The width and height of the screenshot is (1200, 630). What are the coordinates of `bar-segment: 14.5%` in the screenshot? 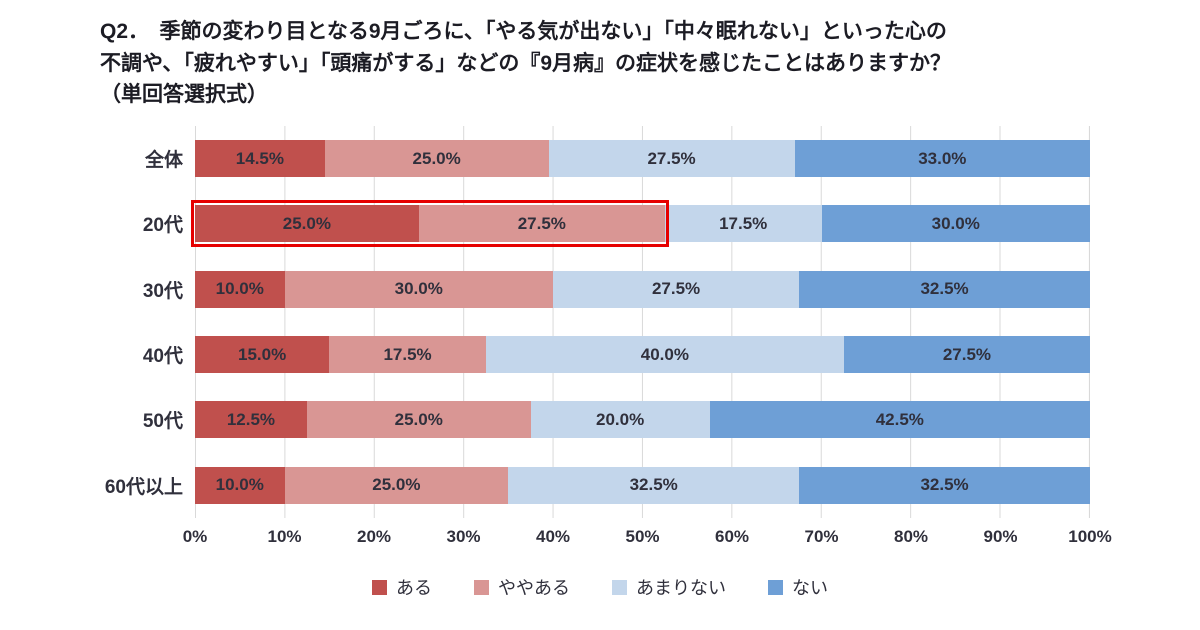 It's located at (260, 159).